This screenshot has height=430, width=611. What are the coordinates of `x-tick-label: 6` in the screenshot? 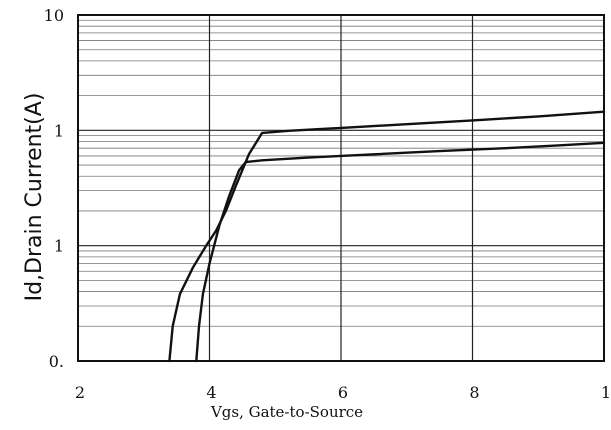 It's located at (343, 392).